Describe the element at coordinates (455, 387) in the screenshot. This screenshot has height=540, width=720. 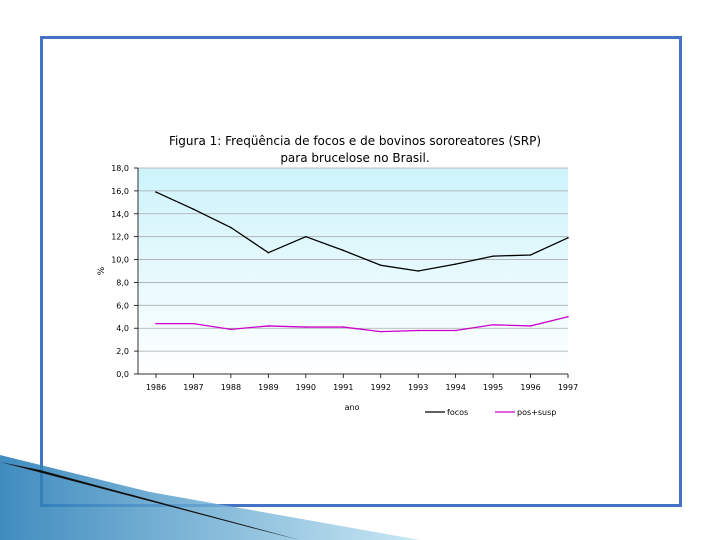
I see `x-tick-label: 1994` at that location.